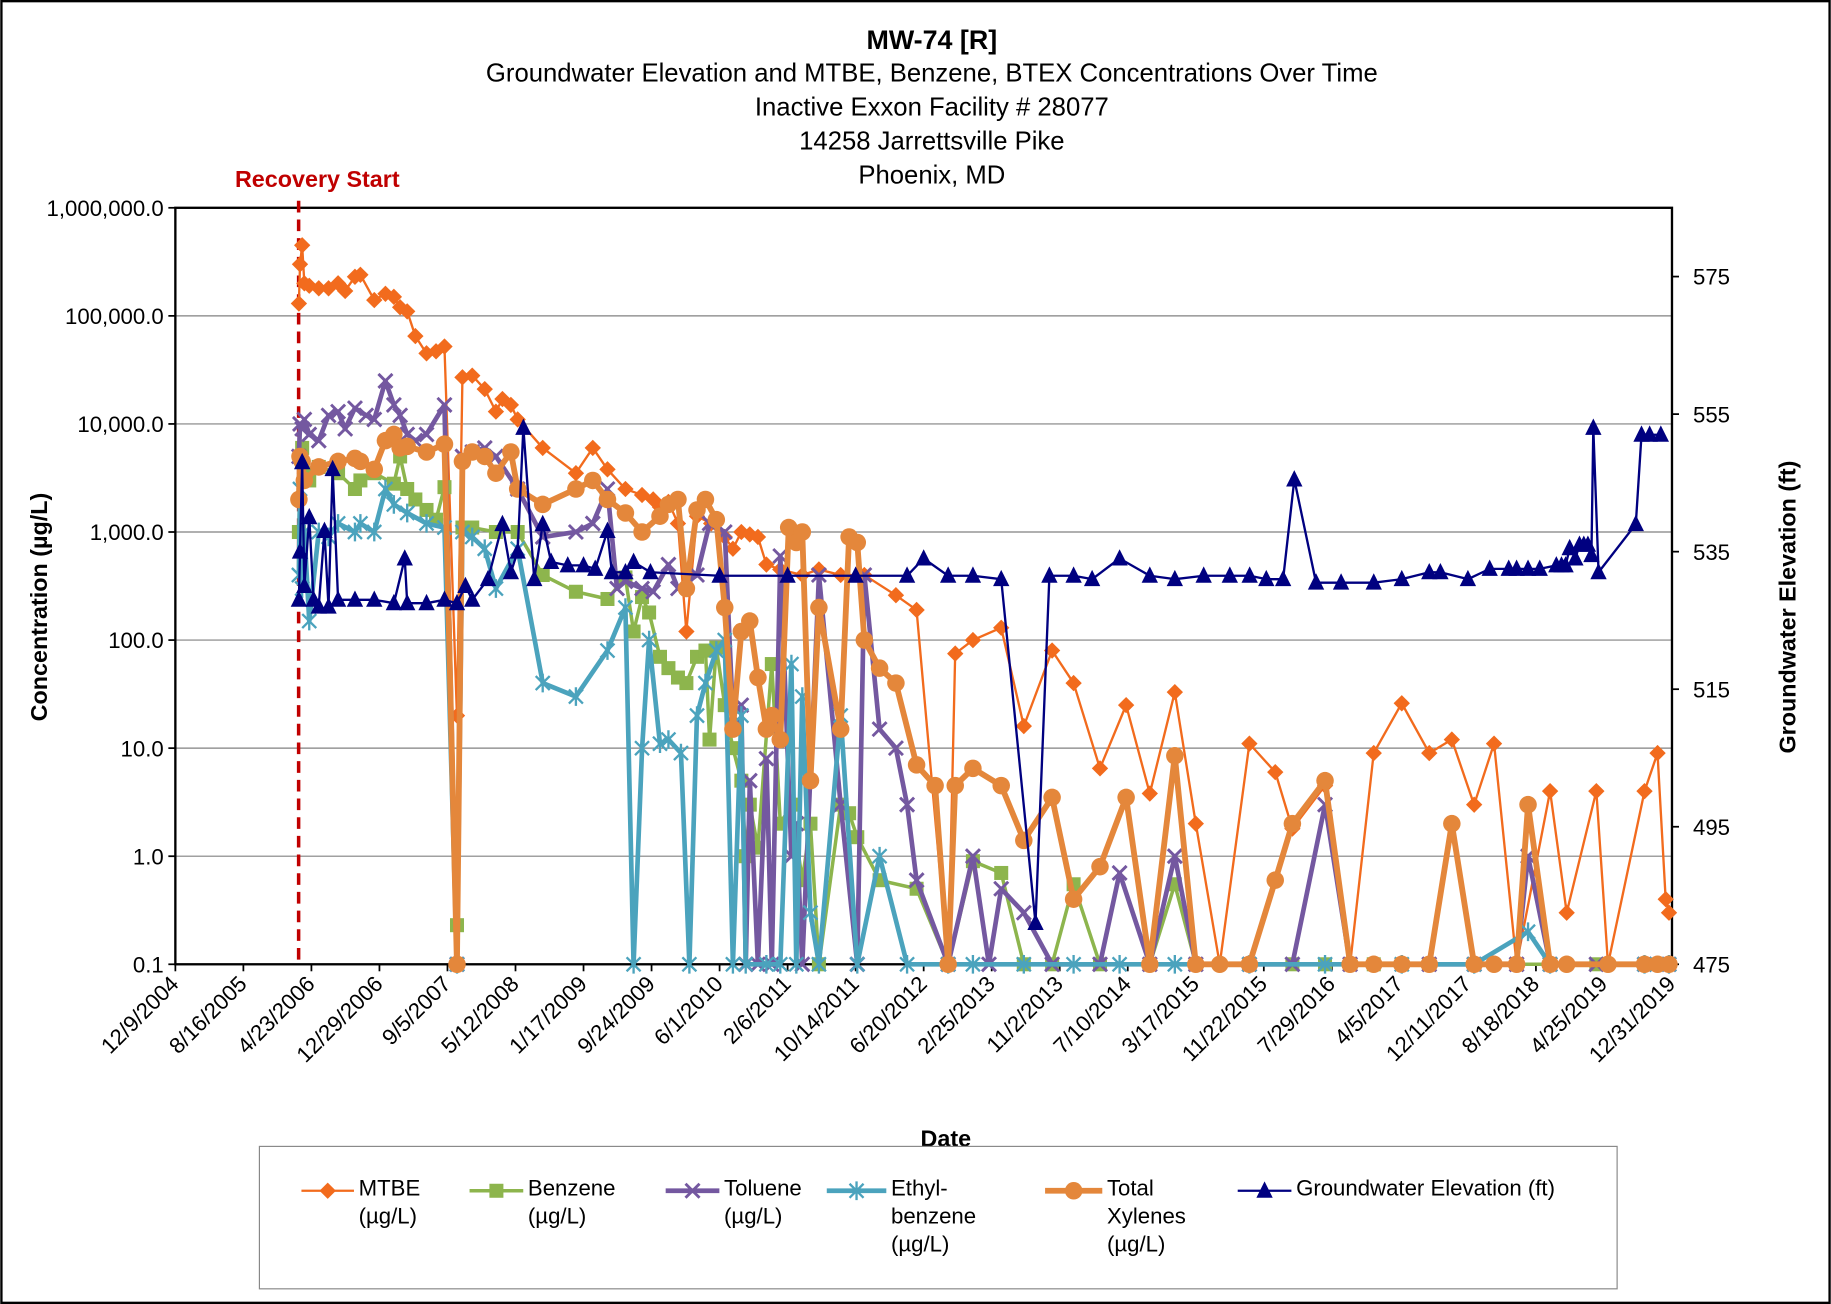 The height and width of the screenshot is (1304, 1831). Describe the element at coordinates (571, 1203) in the screenshot. I see `legend-label: Benzene (µg/L)` at that location.